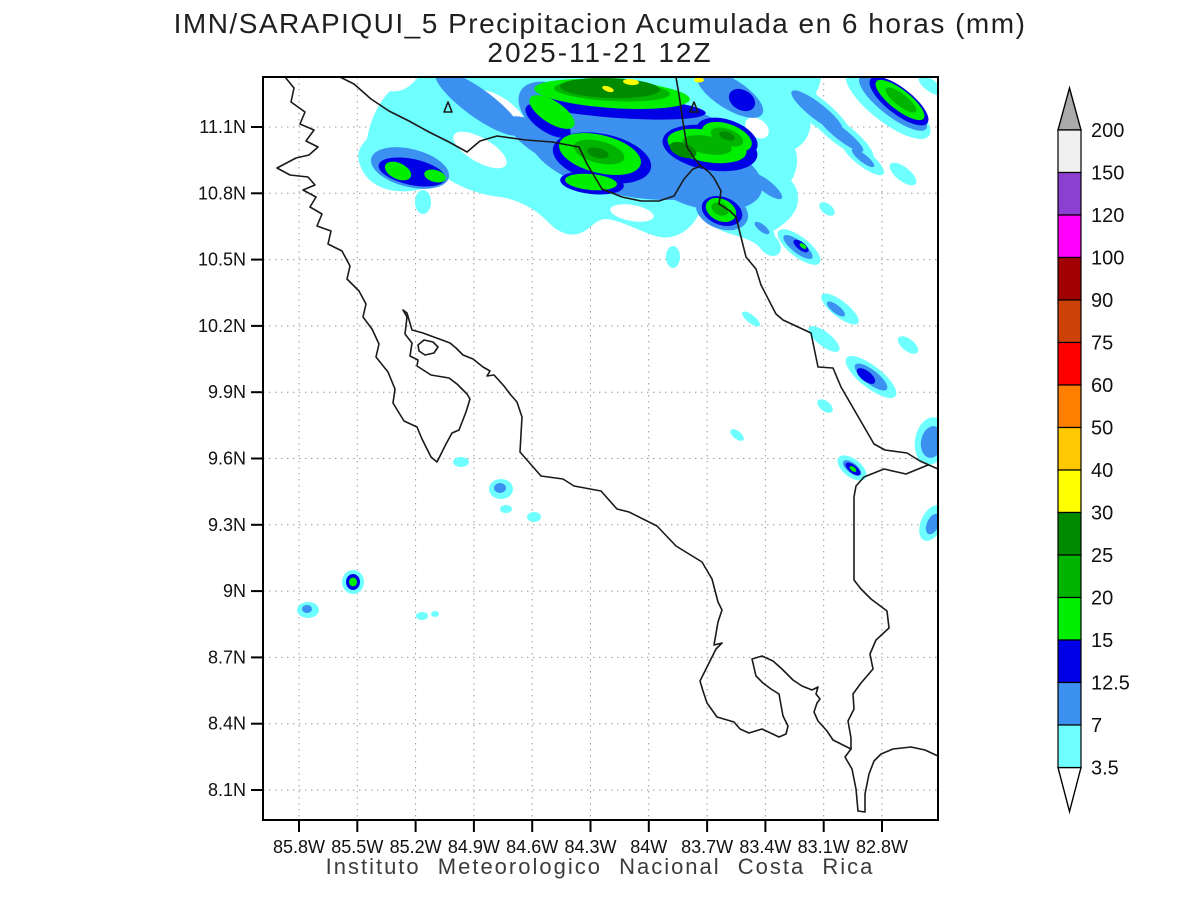 The height and width of the screenshot is (900, 1200). I want to click on colorbar-tick-label: 3.5, so click(1105, 769).